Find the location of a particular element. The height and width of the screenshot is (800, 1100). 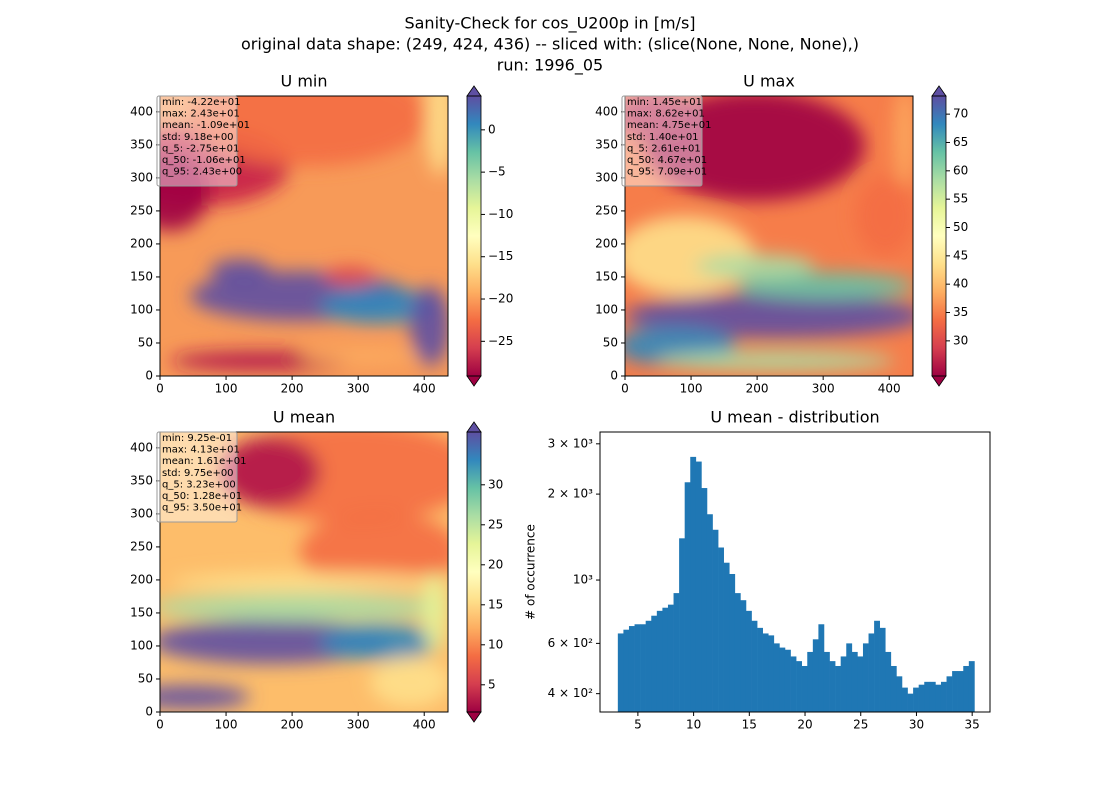

stats-box is located at coordinates (197, 477).